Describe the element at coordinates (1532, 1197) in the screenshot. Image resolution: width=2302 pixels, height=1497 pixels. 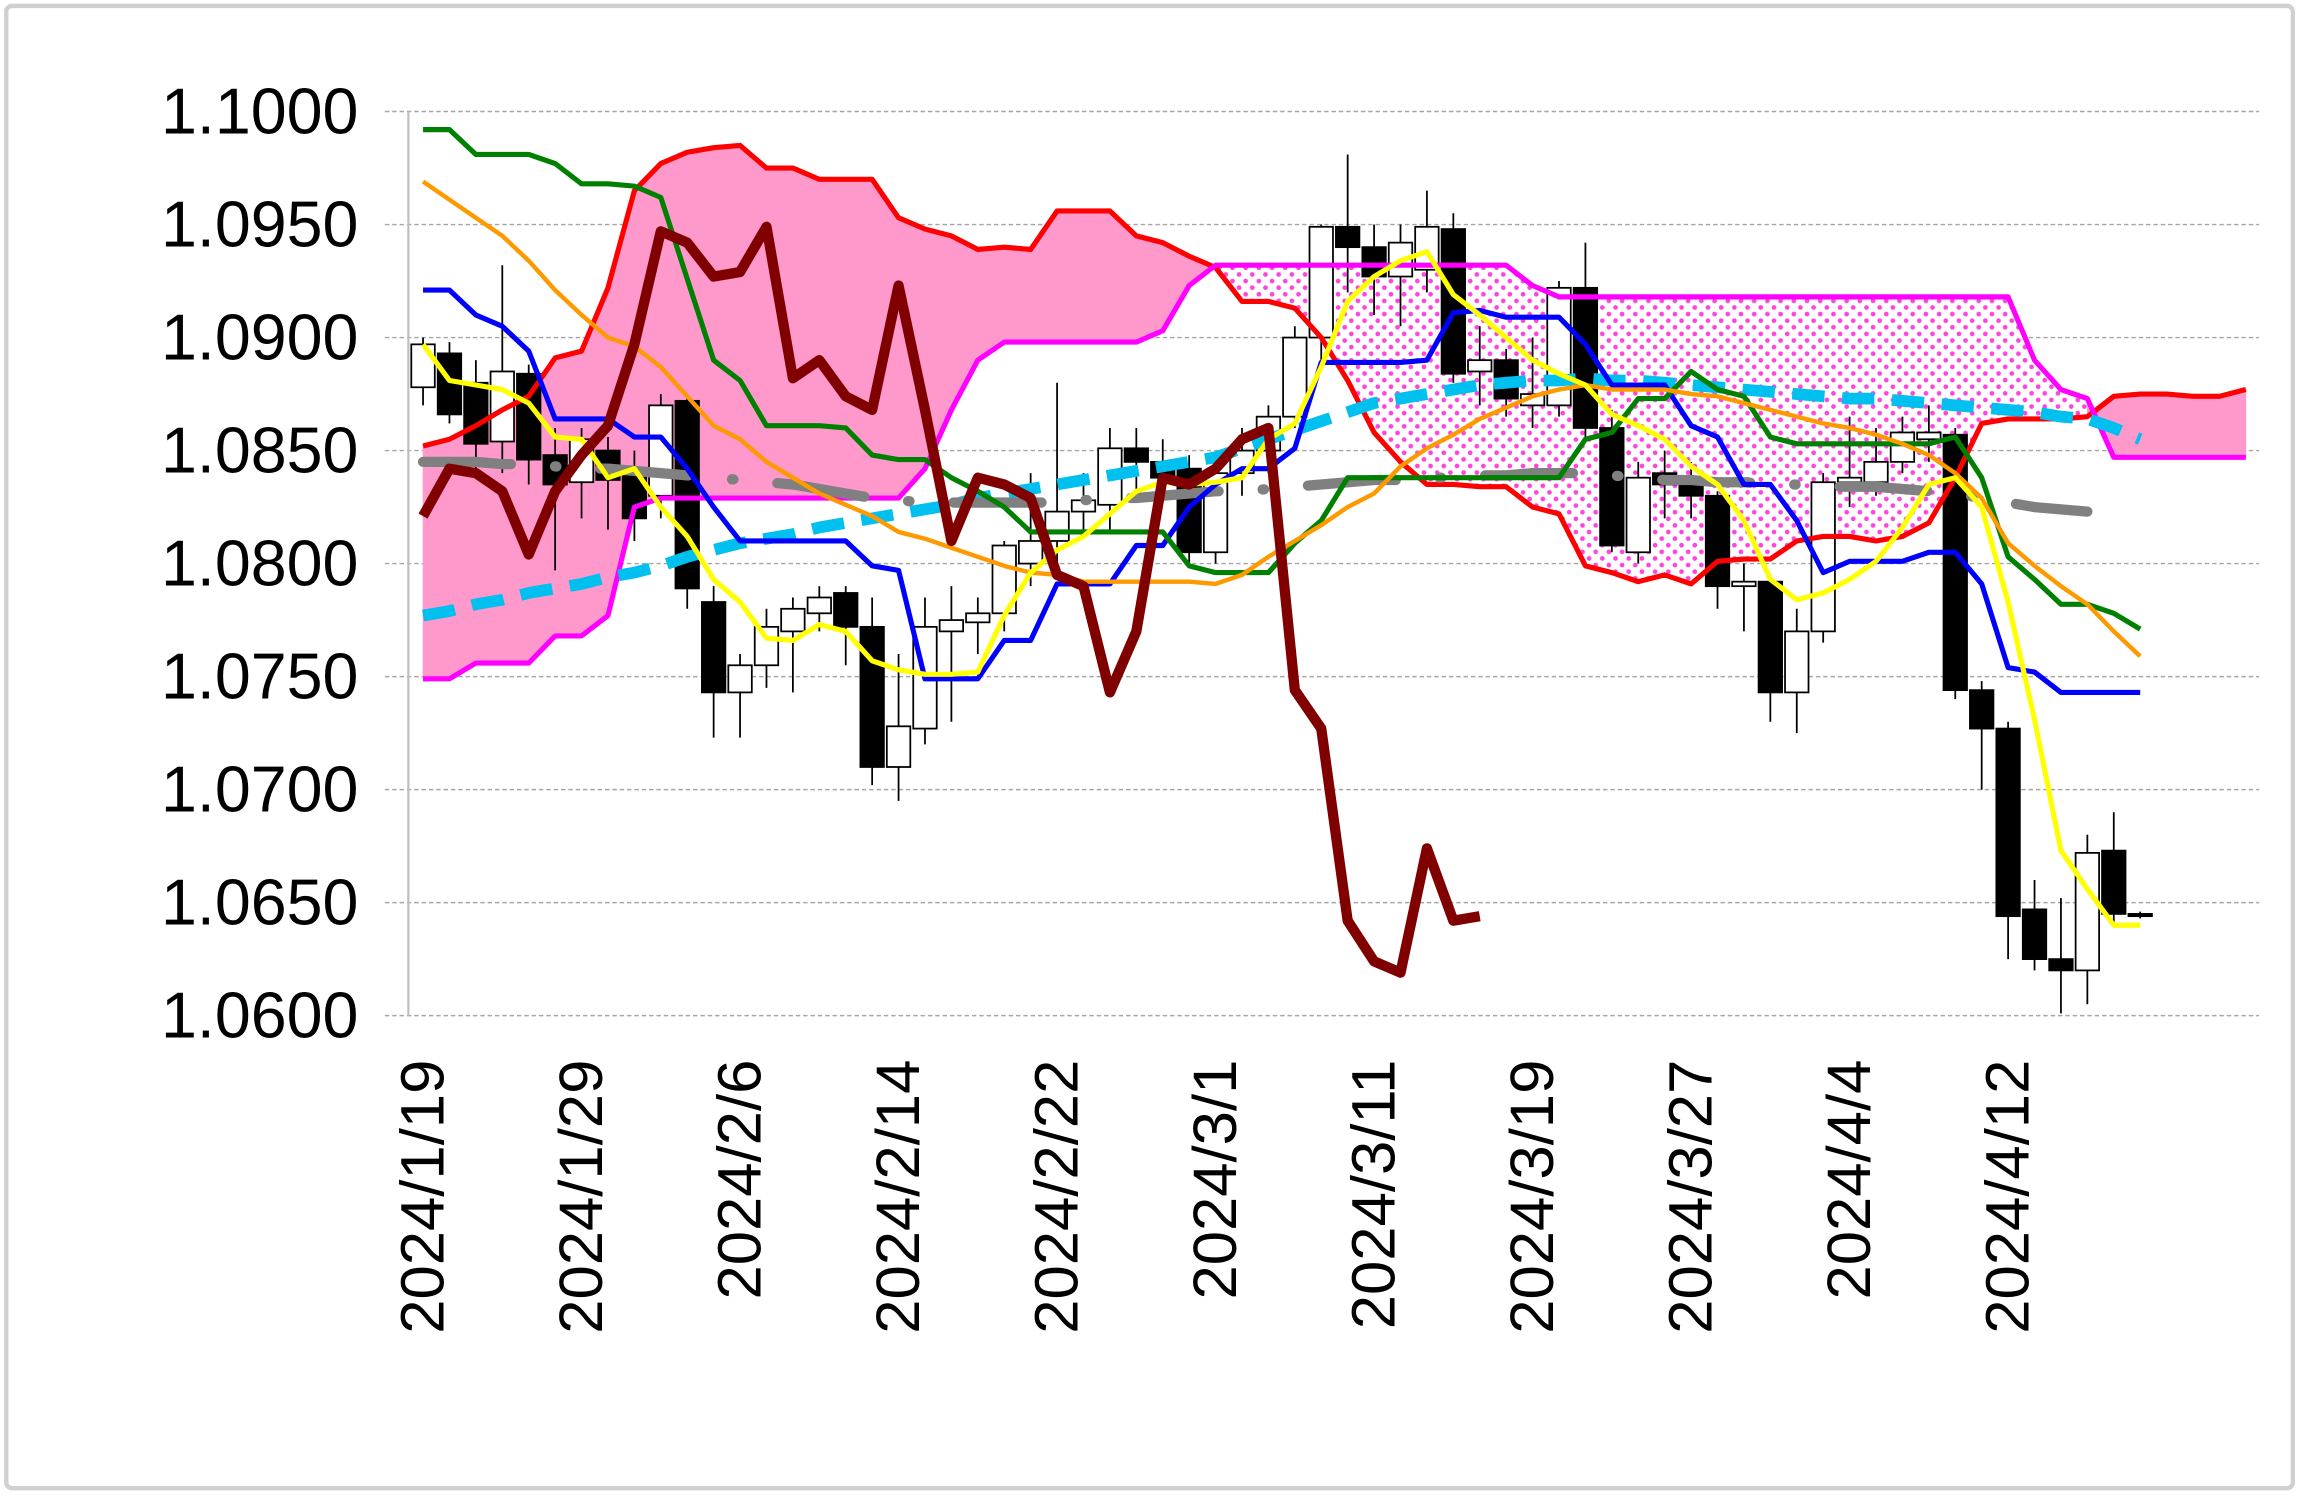
I see `x-tick-label: 2024/3/19` at that location.